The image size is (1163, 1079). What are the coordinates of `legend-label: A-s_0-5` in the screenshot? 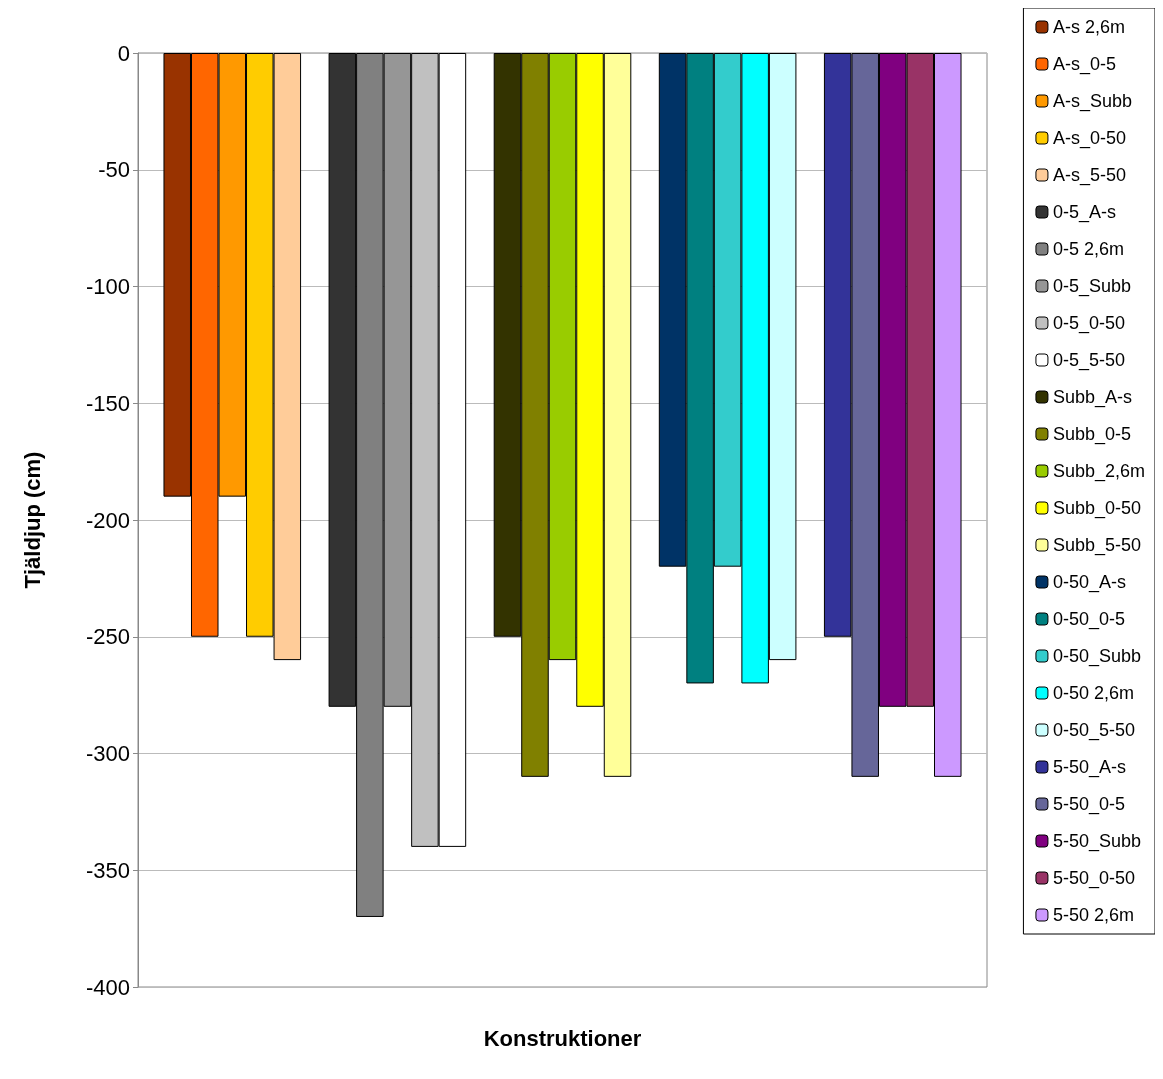 It's located at (1084, 64).